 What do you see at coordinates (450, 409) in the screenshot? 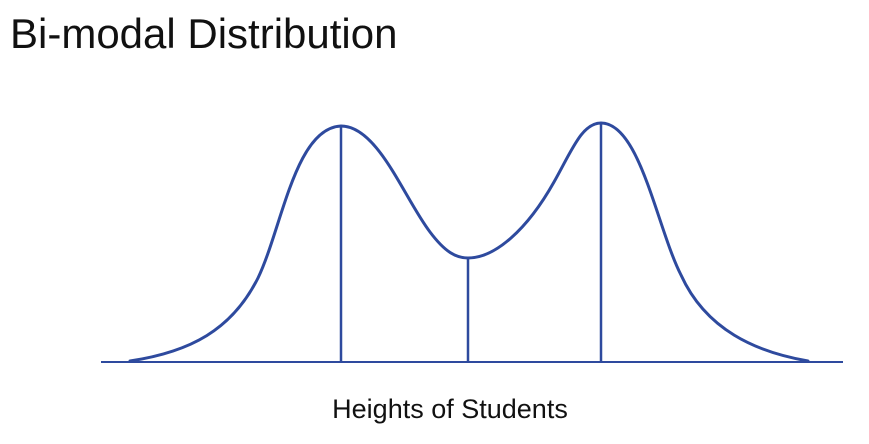
I see `x-axis-label: Heights of Students` at bounding box center [450, 409].